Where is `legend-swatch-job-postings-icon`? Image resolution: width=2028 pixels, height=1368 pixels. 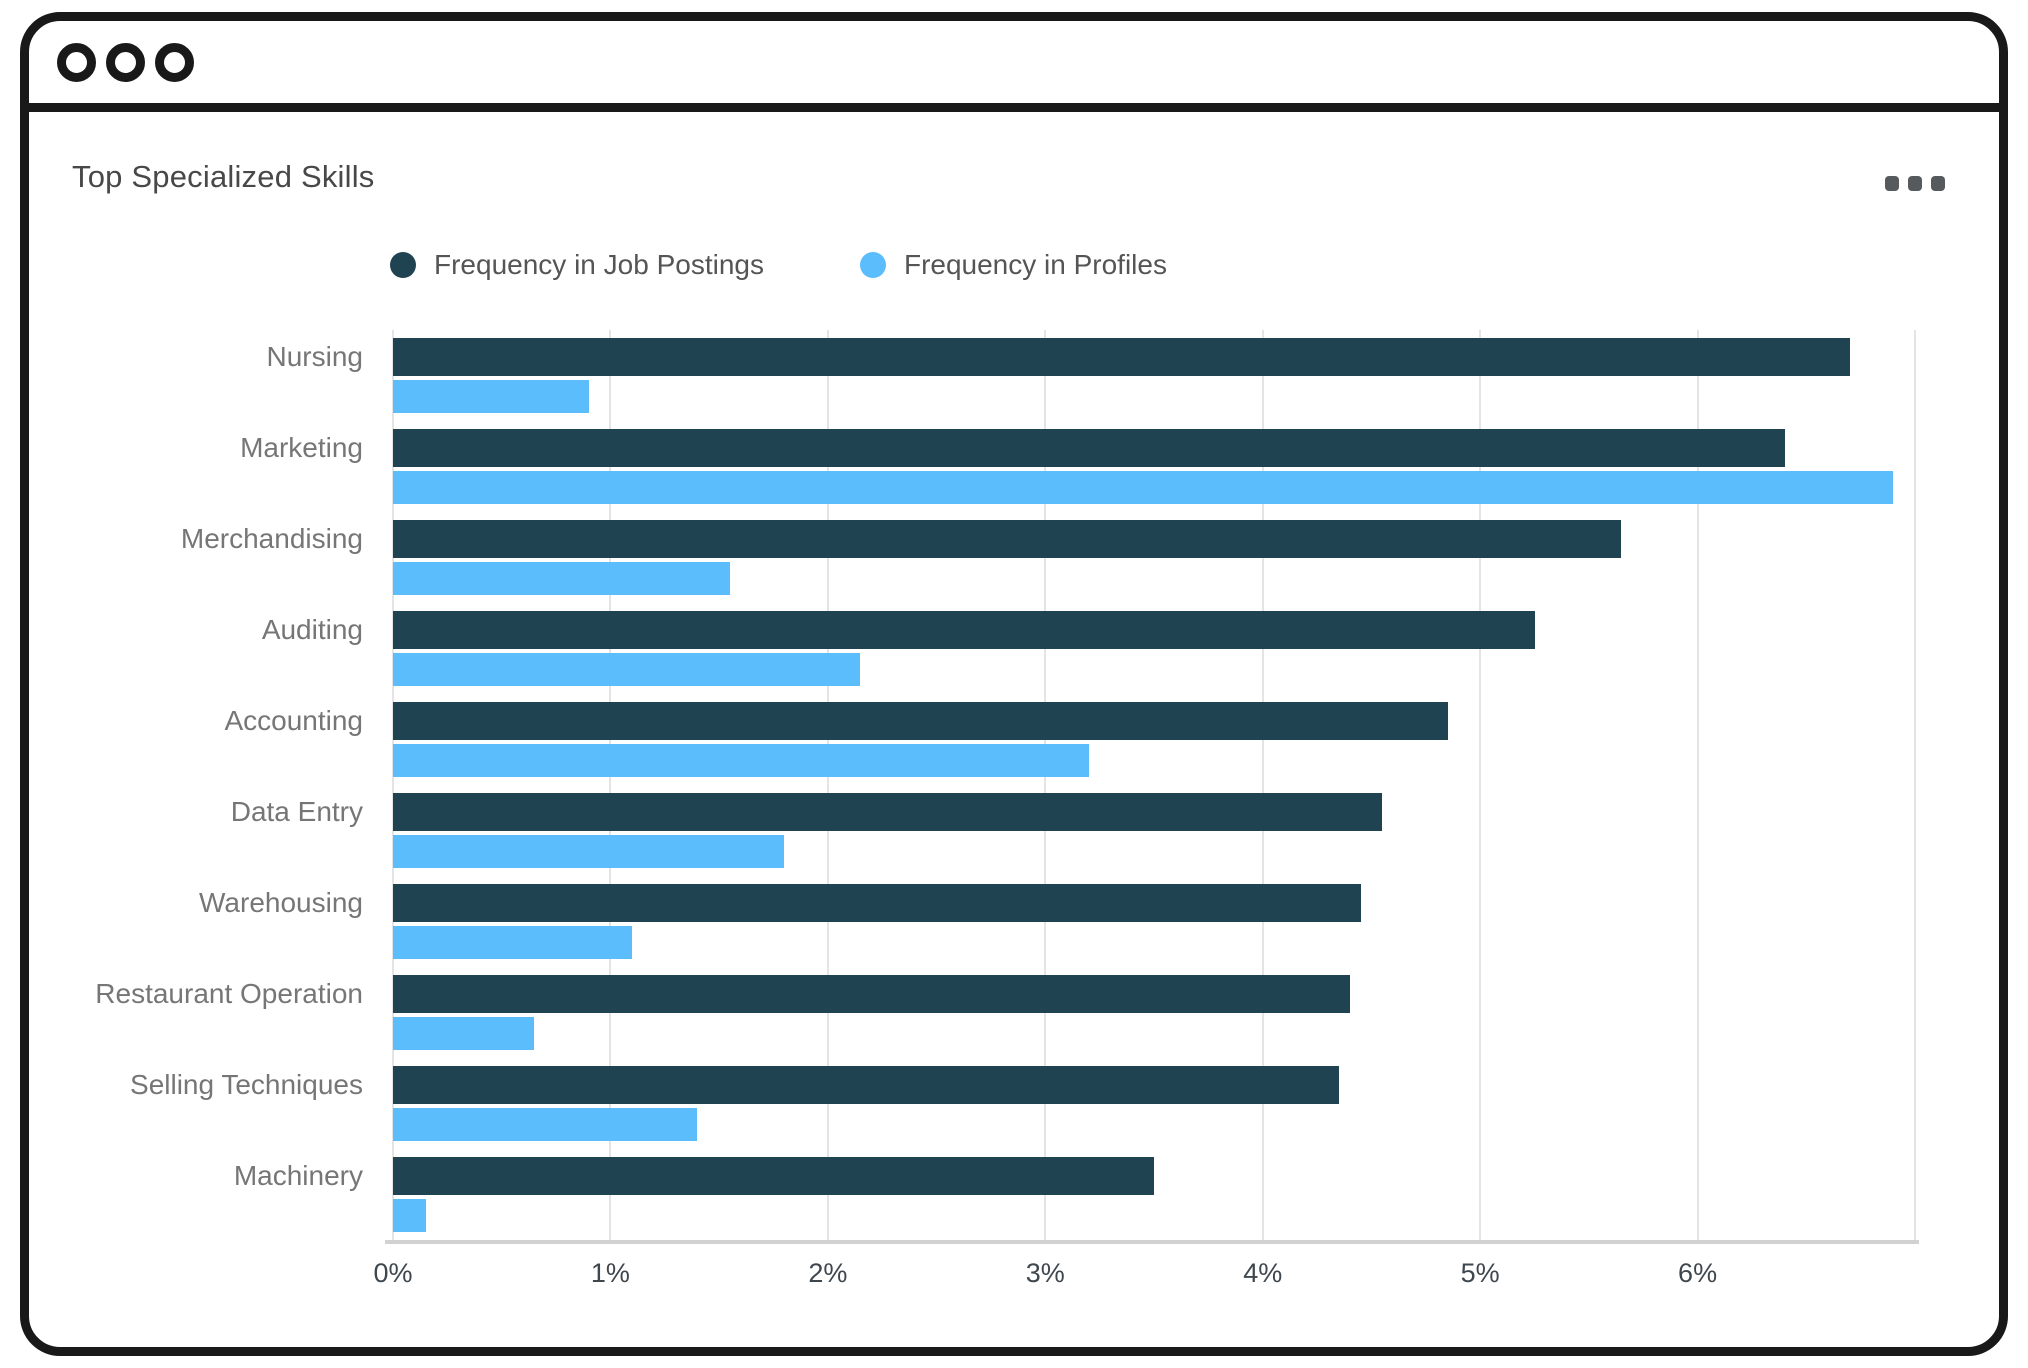 legend-swatch-job-postings-icon is located at coordinates (403, 265).